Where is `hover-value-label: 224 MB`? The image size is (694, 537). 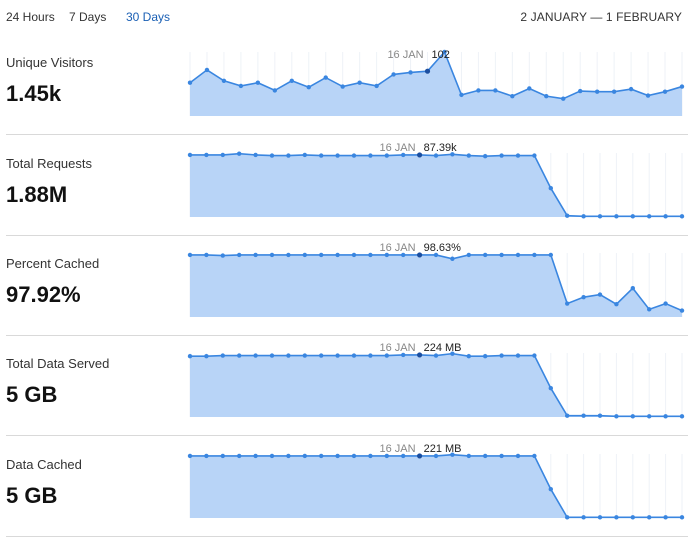
hover-value-label: 224 MB is located at coordinates (443, 348).